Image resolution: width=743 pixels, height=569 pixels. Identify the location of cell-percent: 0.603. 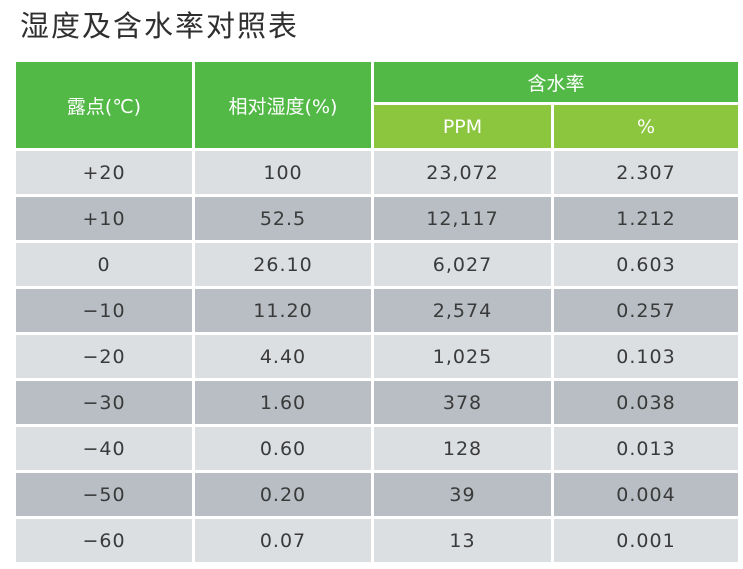
(646, 264).